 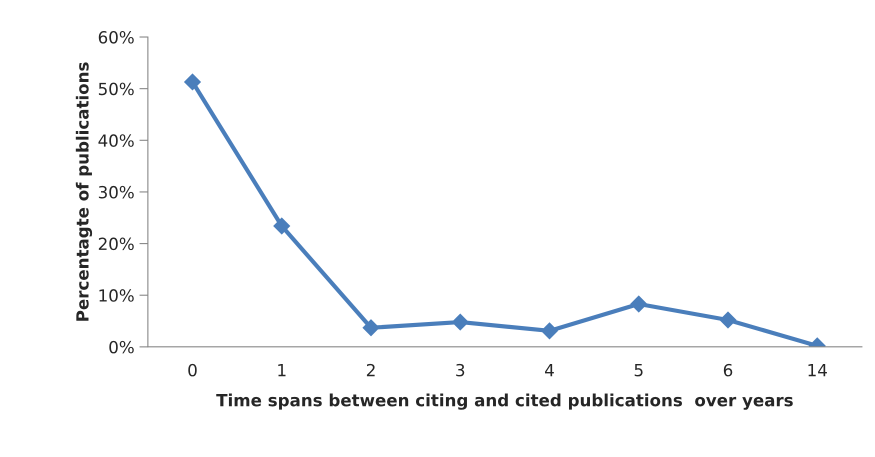 I want to click on x-tick-label: 6, so click(x=728, y=370).